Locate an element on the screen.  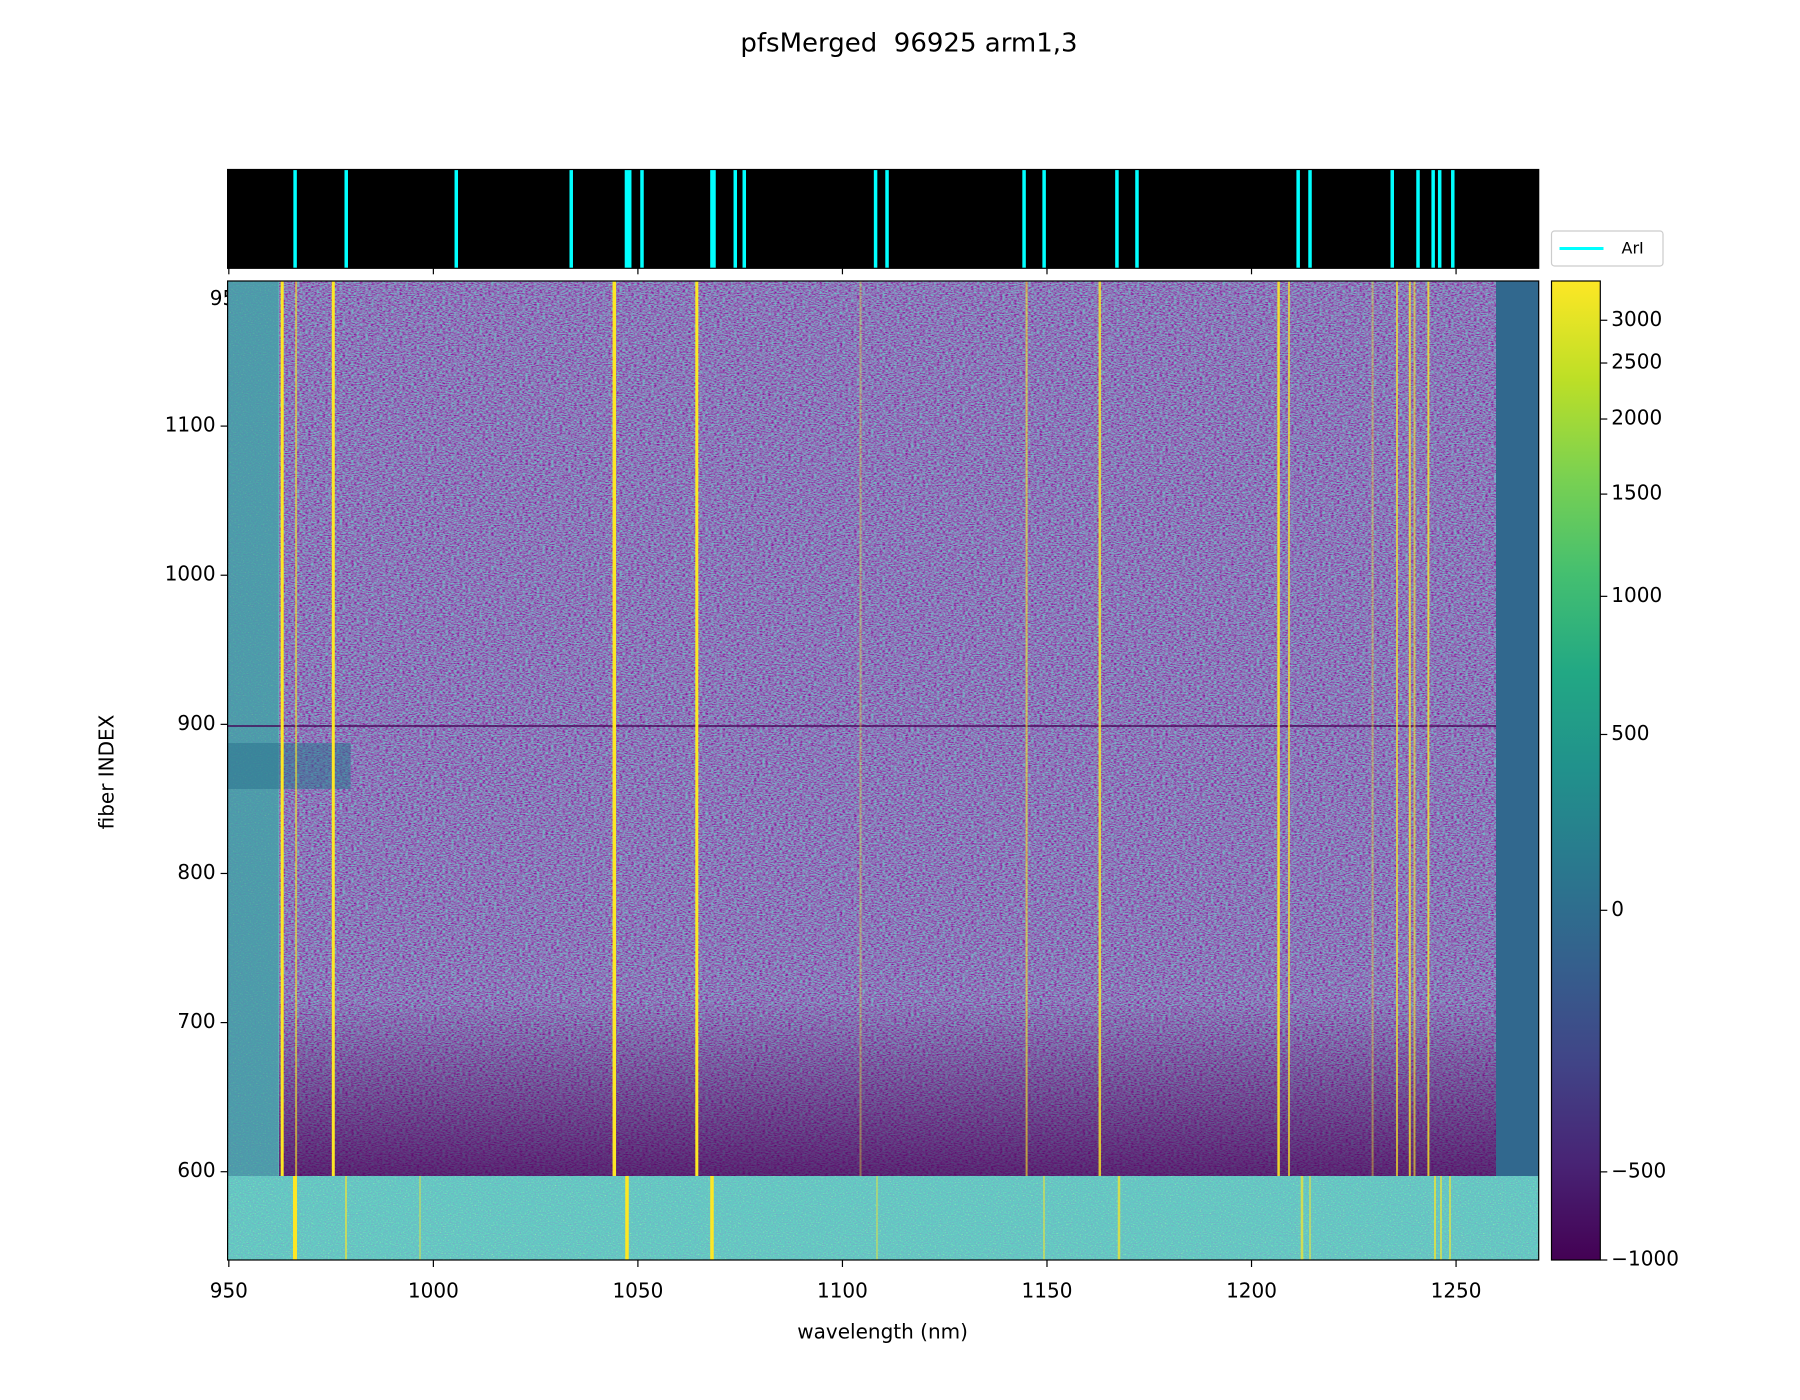
y-tick-label: 1100 is located at coordinates (190, 425).